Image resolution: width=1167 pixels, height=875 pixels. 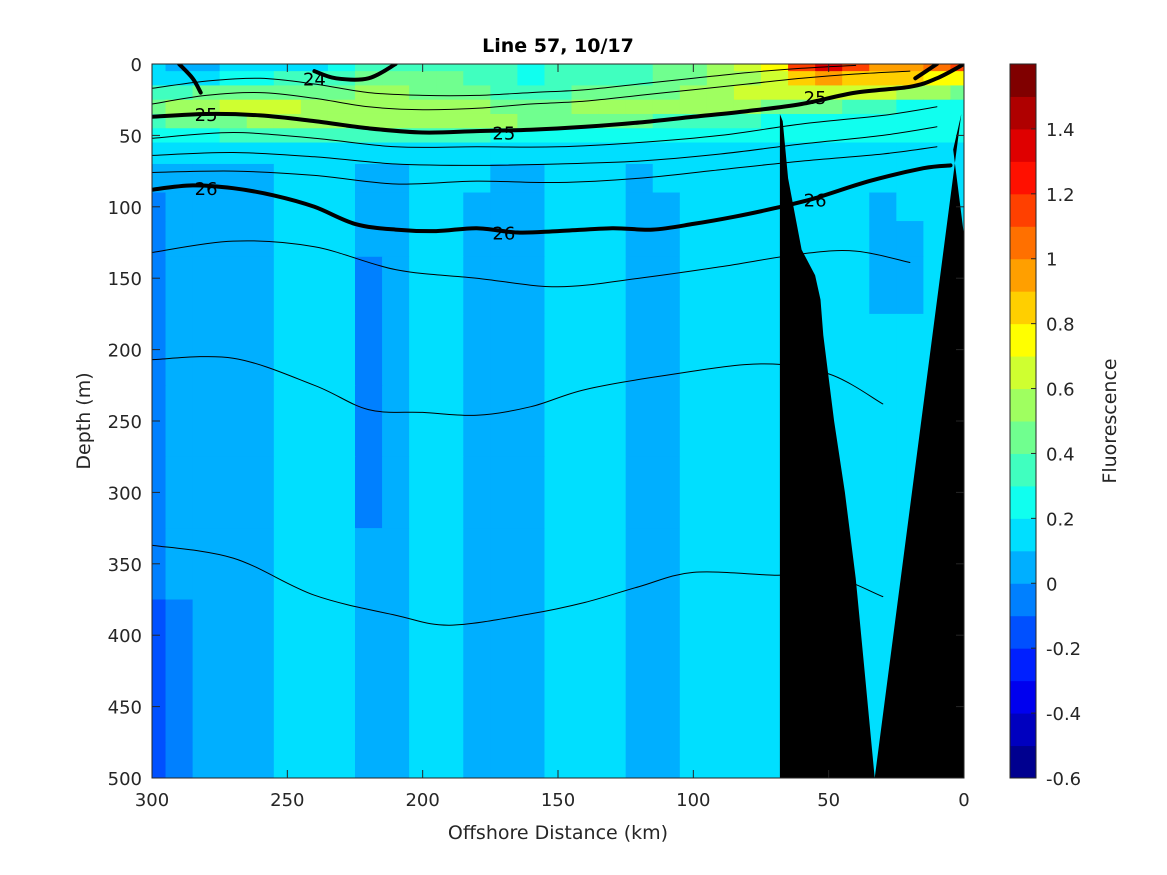 What do you see at coordinates (503, 134) in the screenshot?
I see `contour-label: 25` at bounding box center [503, 134].